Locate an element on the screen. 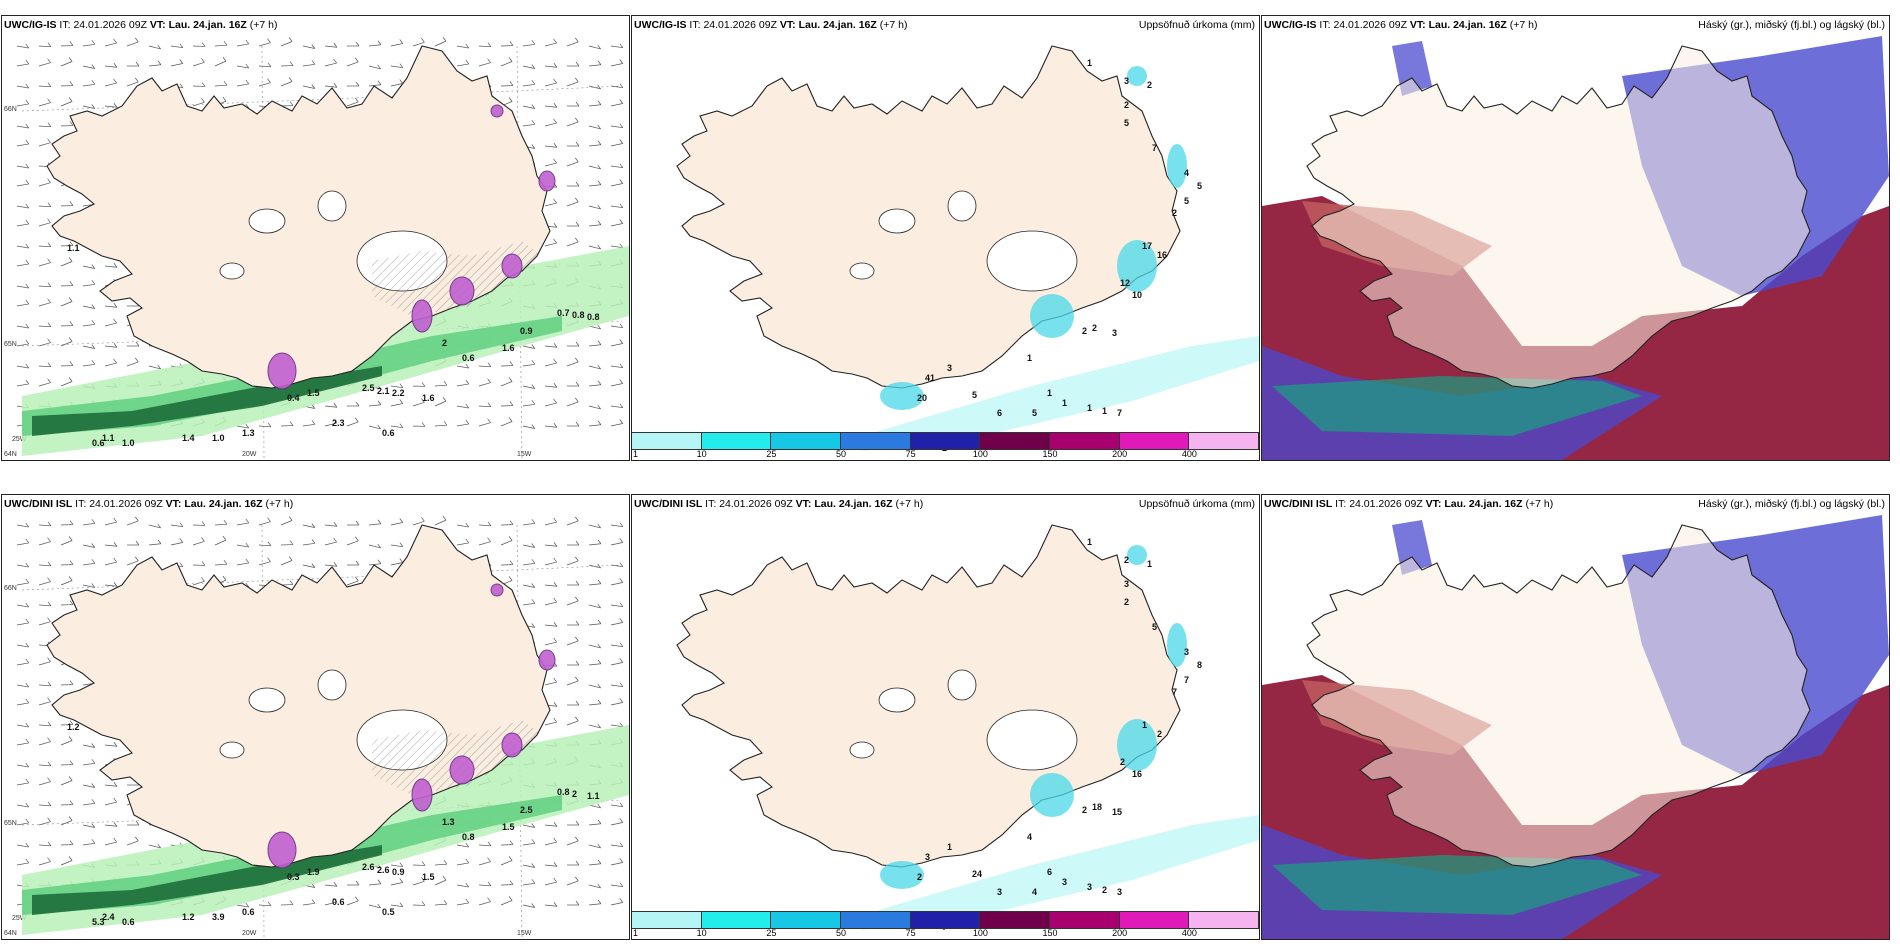 The width and height of the screenshot is (1900, 950). value-label: 1.4 is located at coordinates (188, 438).